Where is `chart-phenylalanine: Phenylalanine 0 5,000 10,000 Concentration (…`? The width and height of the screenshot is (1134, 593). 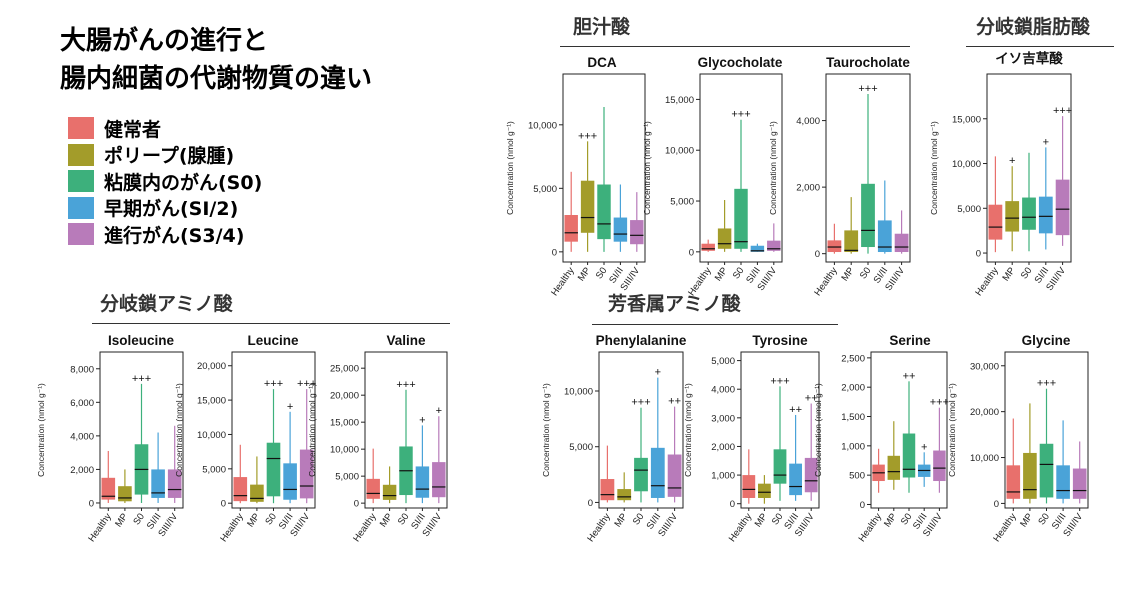
chart-phenylalanine: Phenylalanine 0 5,000 10,000 Concentration (… is located at coordinates (614, 438).